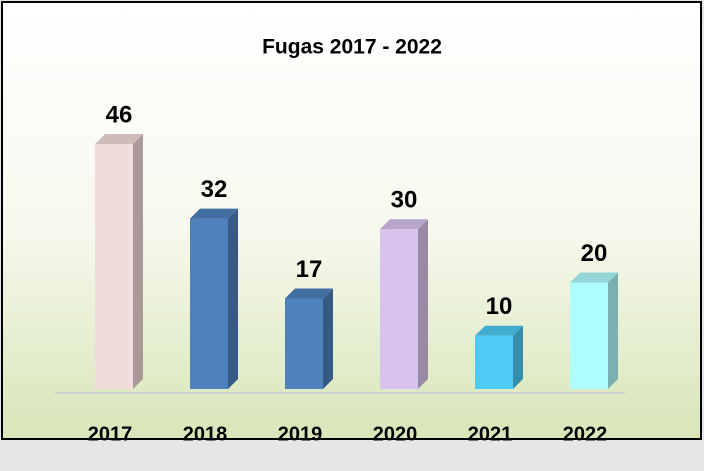 This screenshot has width=704, height=471. What do you see at coordinates (352, 47) in the screenshot?
I see `chart-title: Fugas 2017 - 2022` at bounding box center [352, 47].